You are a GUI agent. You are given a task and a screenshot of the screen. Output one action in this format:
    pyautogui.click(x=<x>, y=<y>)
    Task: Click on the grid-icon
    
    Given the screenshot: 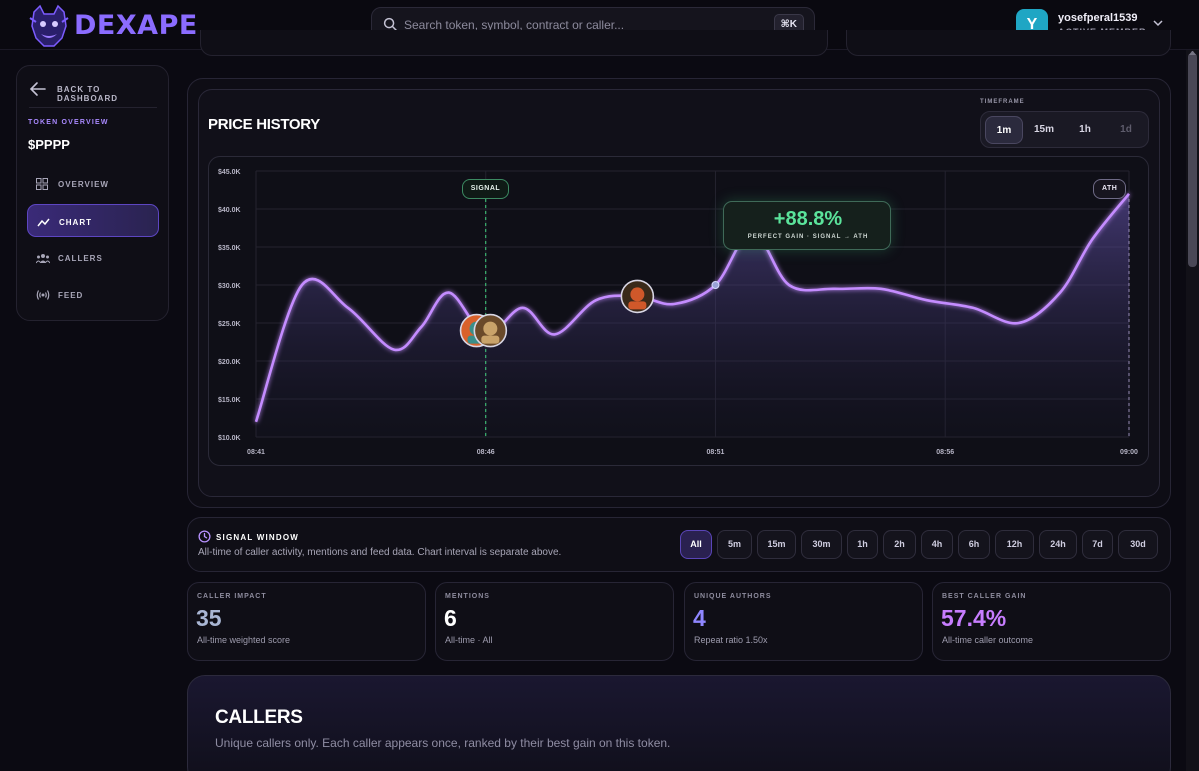 What is the action you would take?
    pyautogui.click(x=42, y=184)
    